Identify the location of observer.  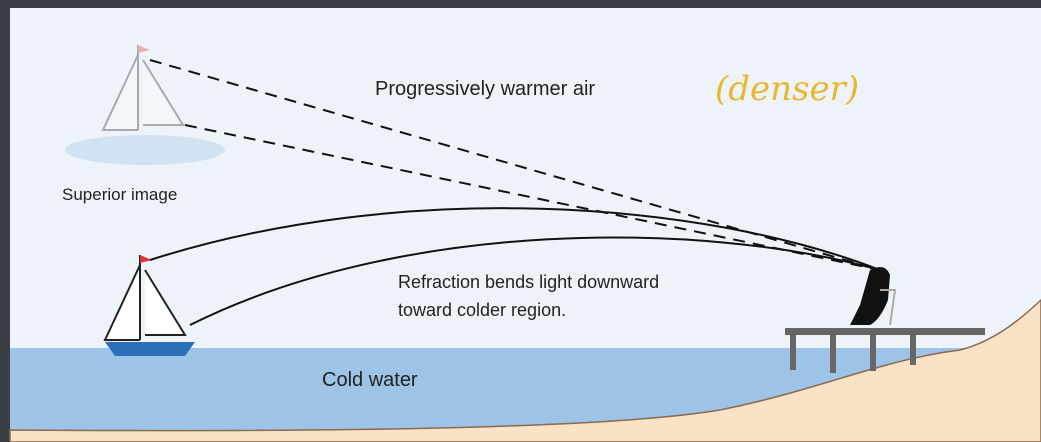
(873, 296).